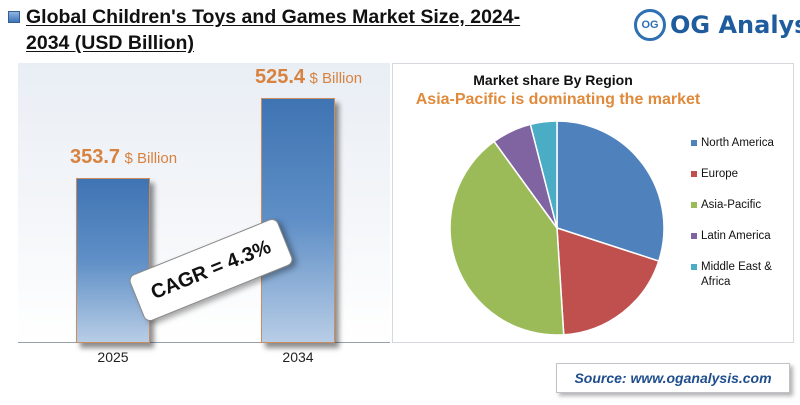  I want to click on bar-value-number: 353.7, so click(95, 156).